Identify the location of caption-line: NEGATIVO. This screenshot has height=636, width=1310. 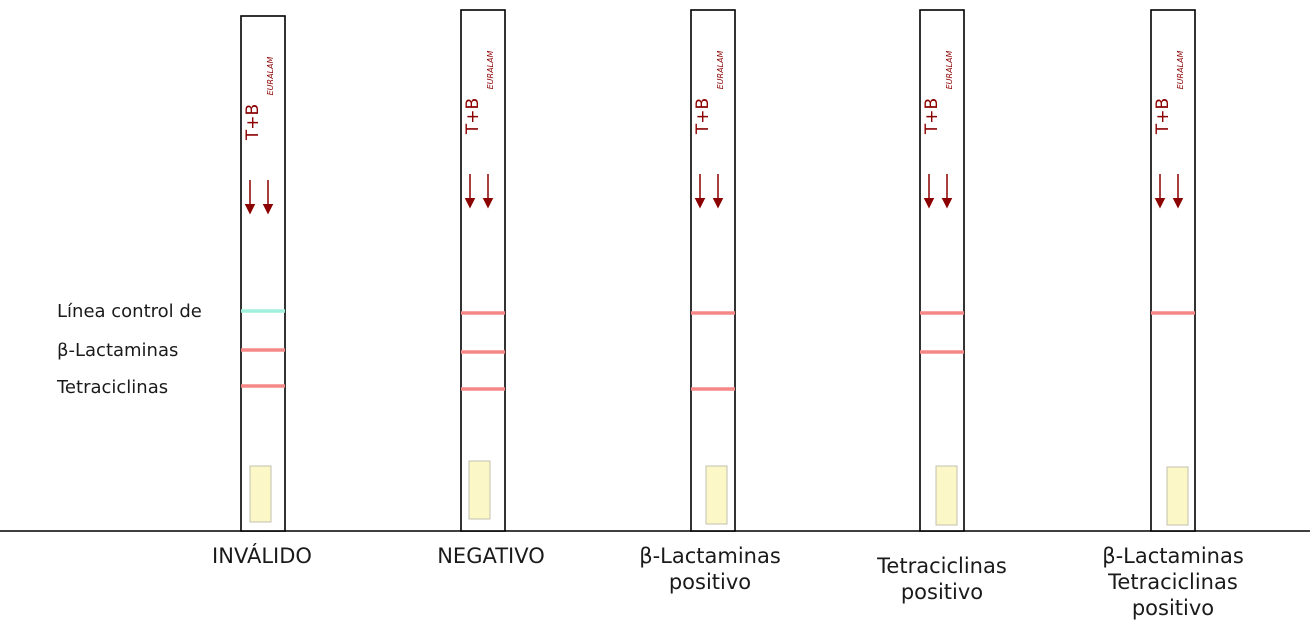
(491, 556).